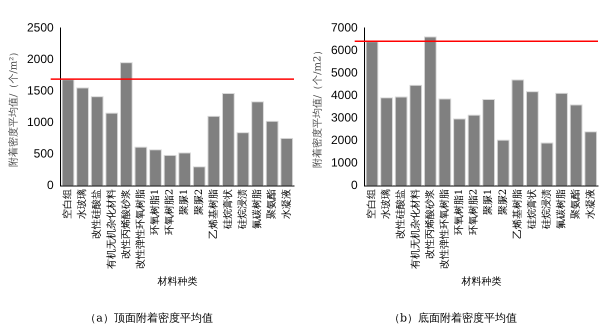 Image resolution: width=608 pixels, height=329 pixels. What do you see at coordinates (14, 107) in the screenshot?
I see `y-axis-title: 附着密度平均值/（个/m²）` at bounding box center [14, 107].